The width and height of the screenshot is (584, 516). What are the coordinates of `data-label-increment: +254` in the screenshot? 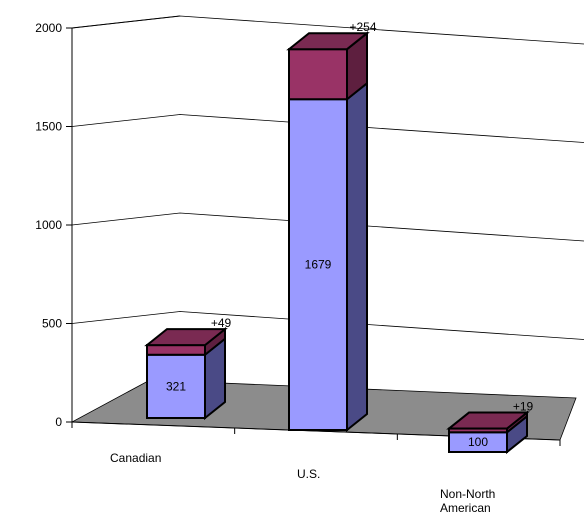 It's located at (362, 27).